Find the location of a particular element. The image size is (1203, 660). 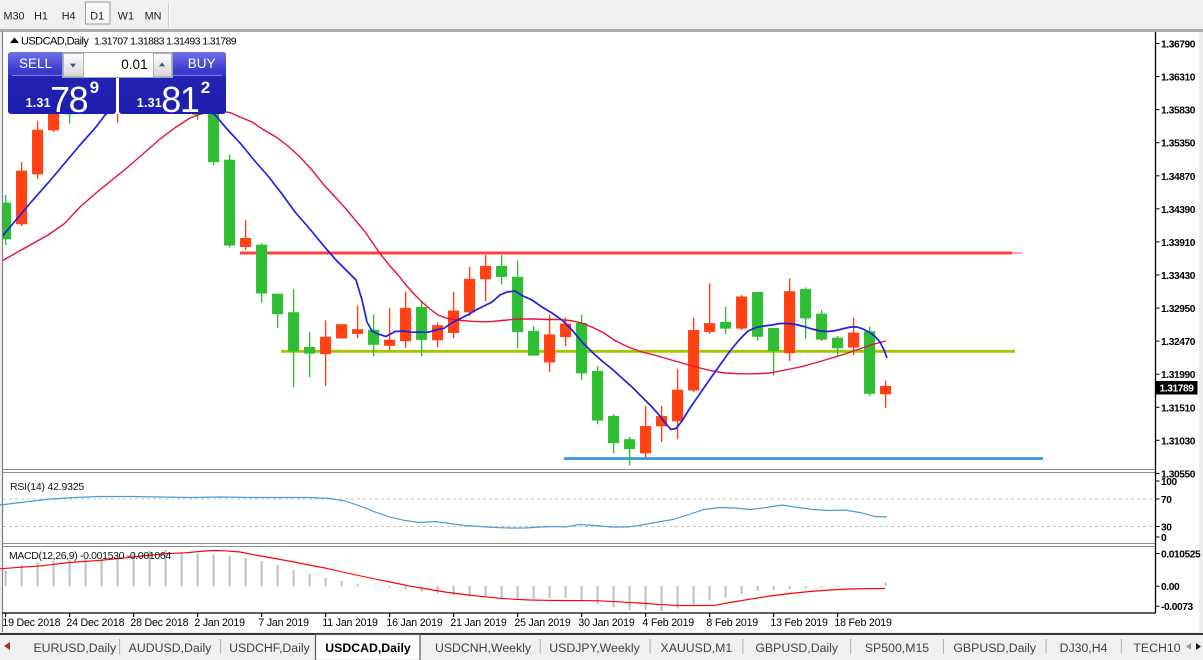

svg-text: 21 Jan 2019 is located at coordinates (478, 623).